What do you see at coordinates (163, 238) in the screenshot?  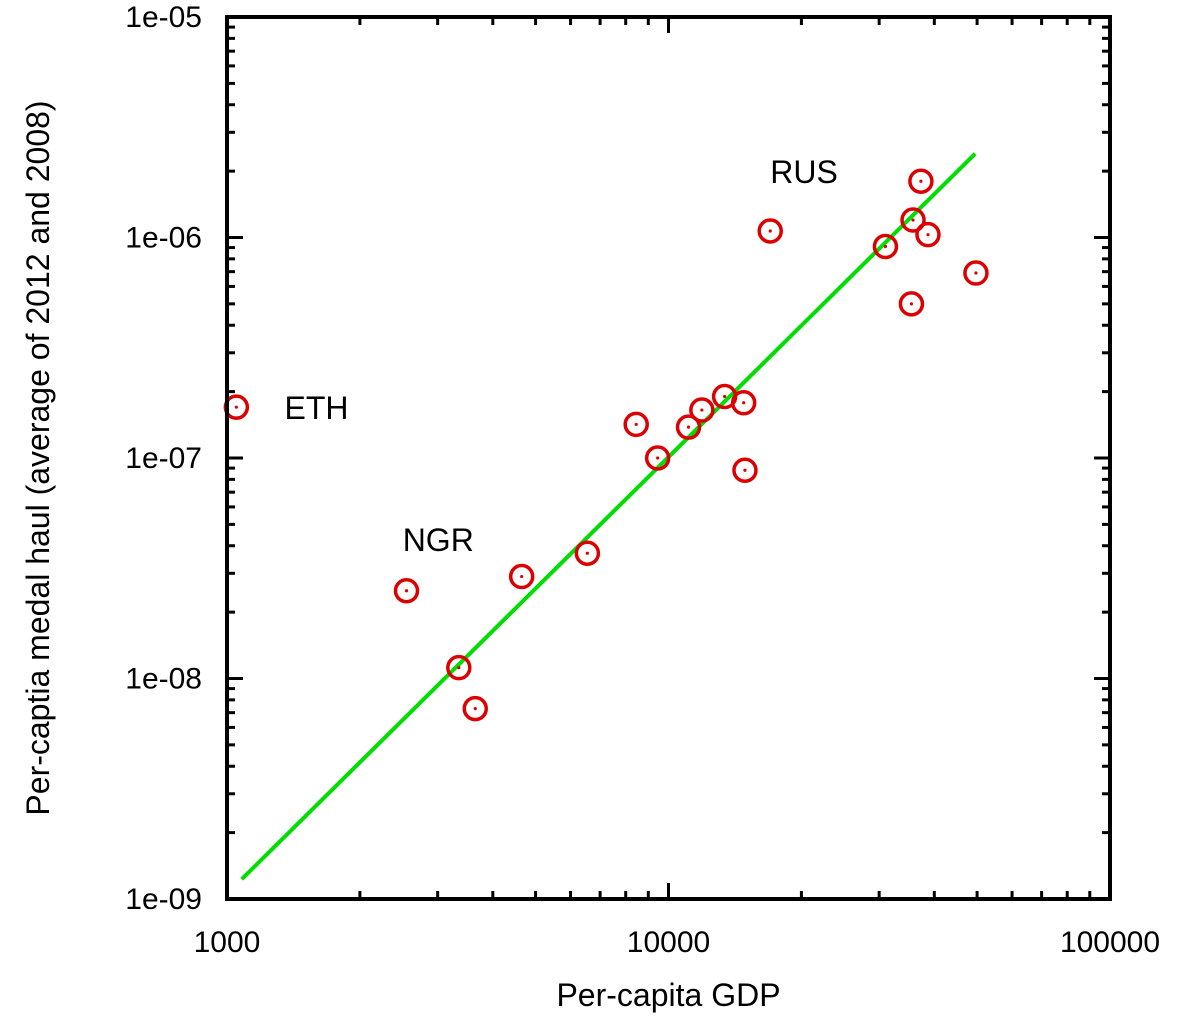 I see `y-tick-label: 1e-06` at bounding box center [163, 238].